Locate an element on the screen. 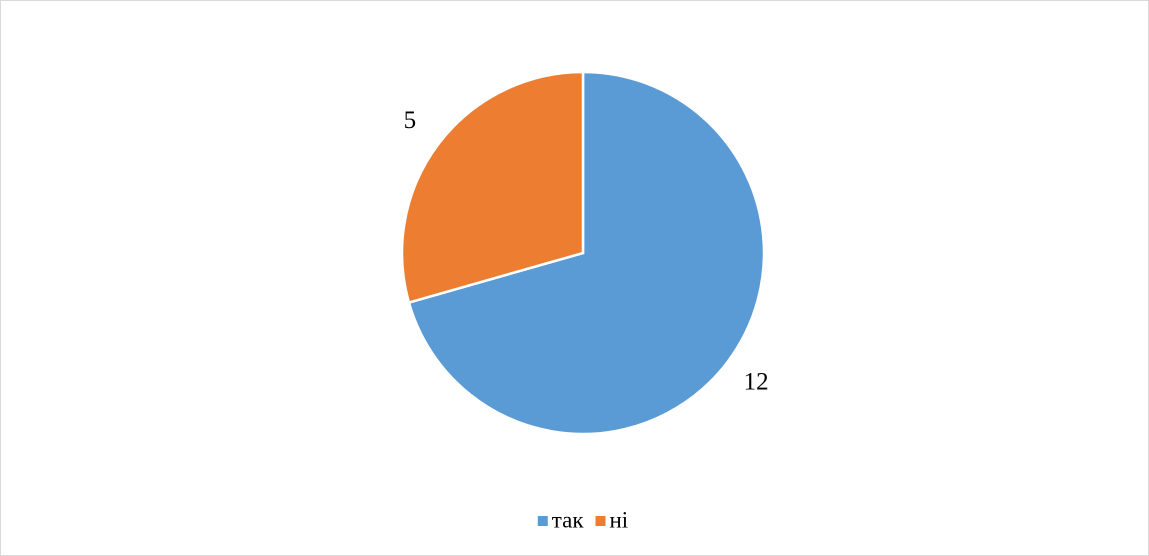  pie-slice is located at coordinates (492, 187).